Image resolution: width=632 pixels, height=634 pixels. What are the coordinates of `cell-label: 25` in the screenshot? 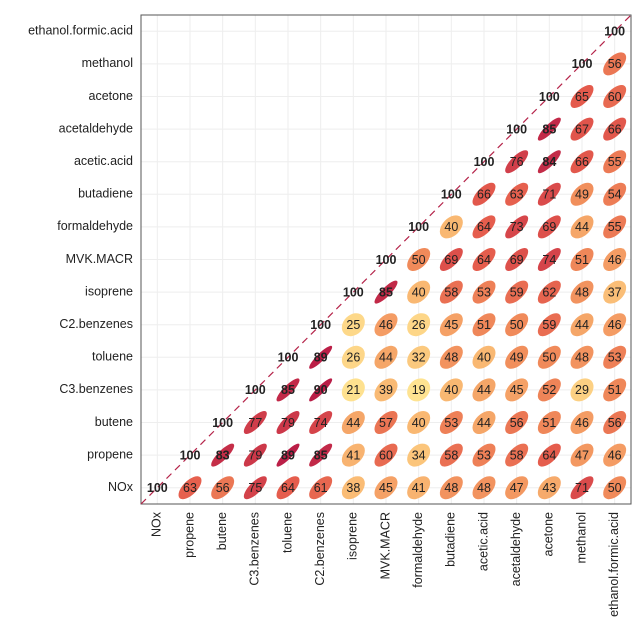 It's located at (353, 325).